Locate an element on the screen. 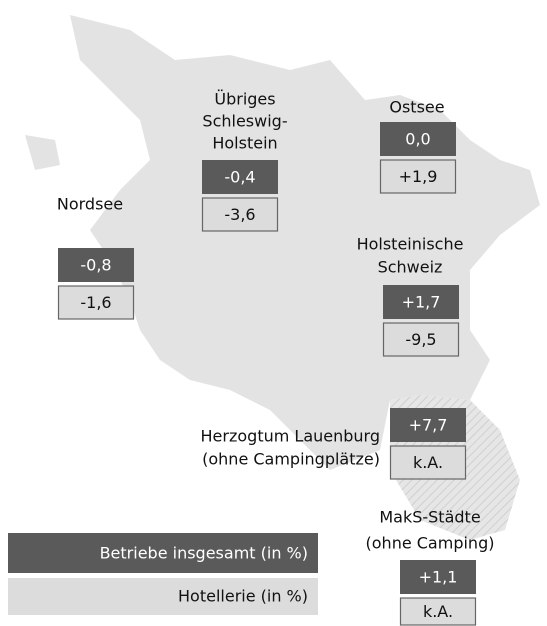  legend-hotel: Hotellerie (in %) is located at coordinates (243, 596).